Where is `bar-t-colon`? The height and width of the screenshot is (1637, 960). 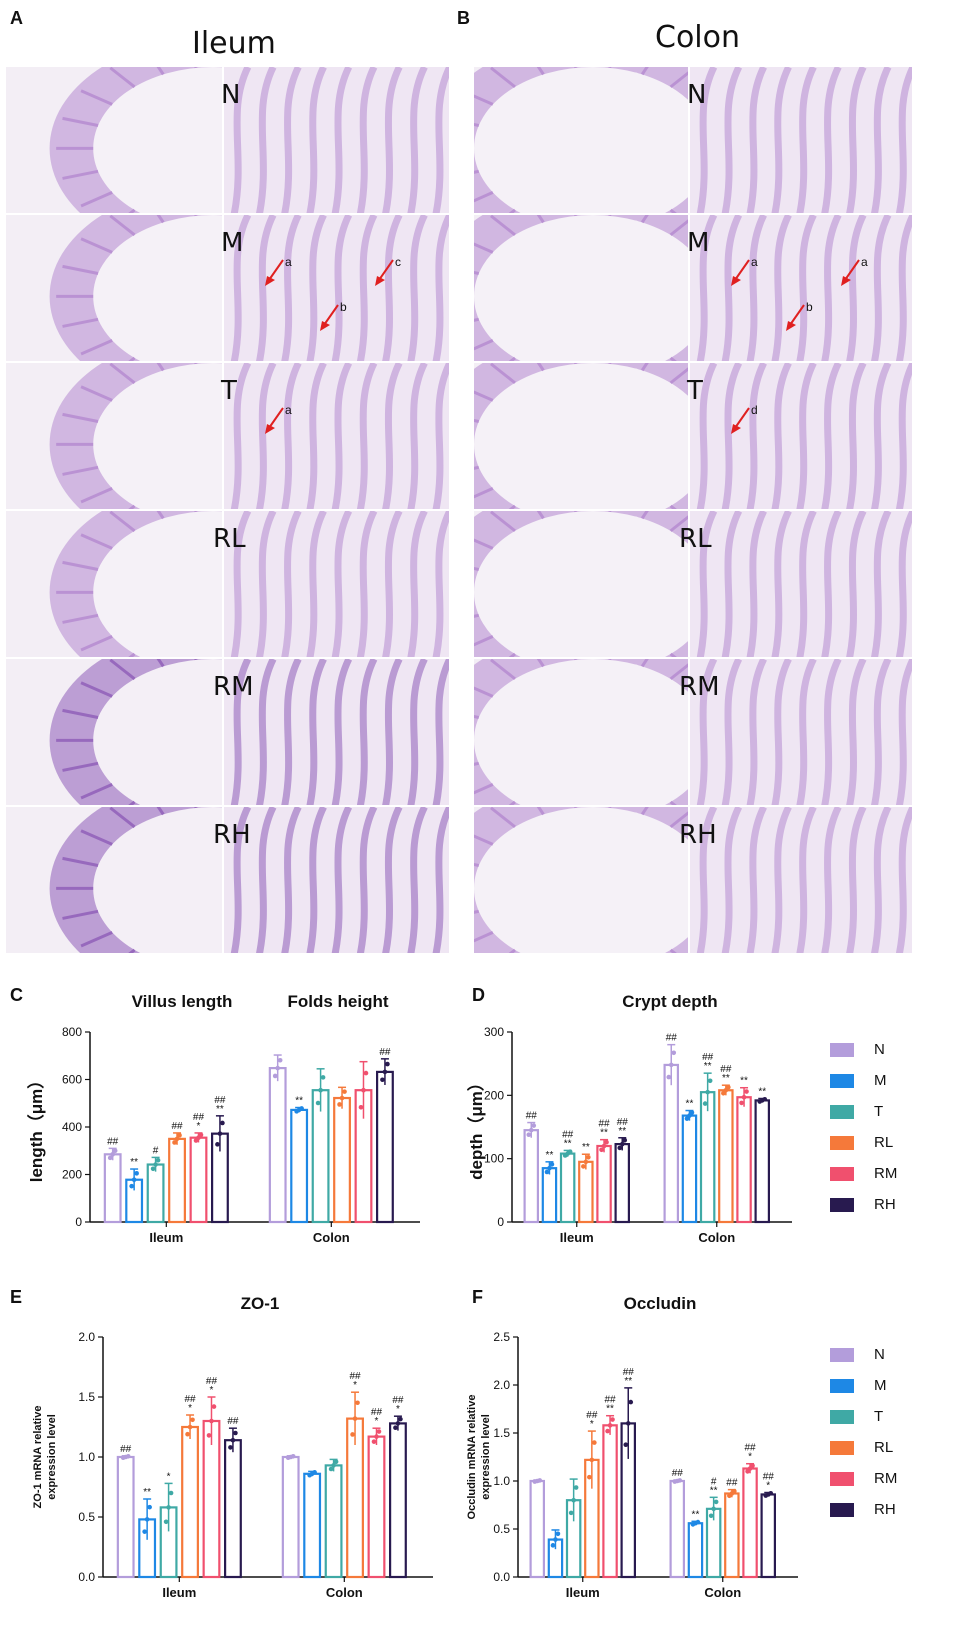
bar-t-colon is located at coordinates (333, 1521).